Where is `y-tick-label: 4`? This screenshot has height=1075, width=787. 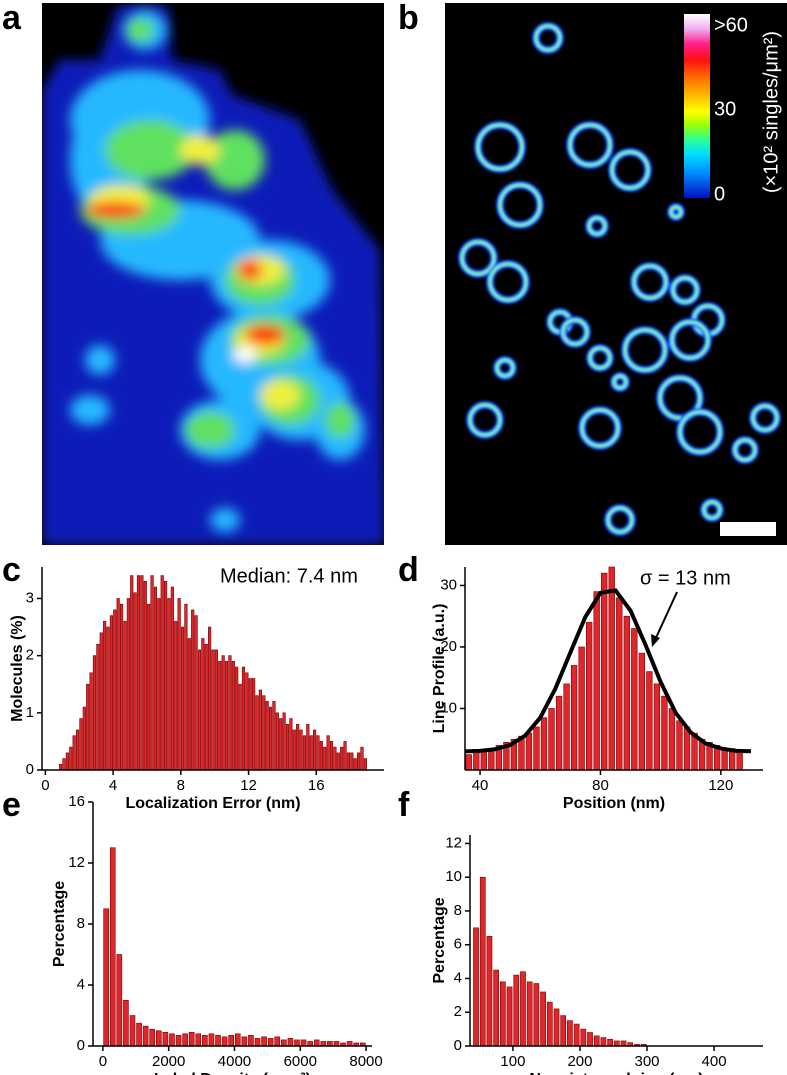
y-tick-label: 4 is located at coordinates (81, 984).